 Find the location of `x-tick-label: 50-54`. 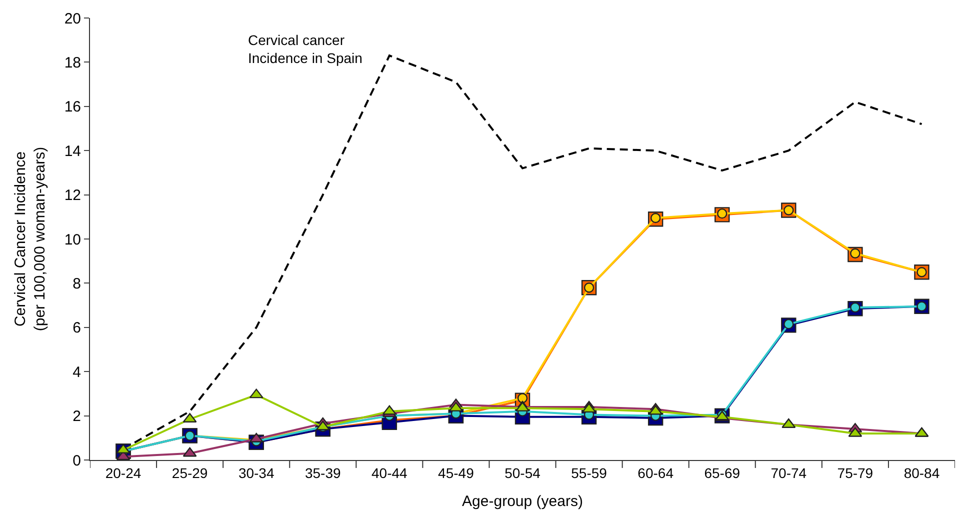

x-tick-label: 50-54 is located at coordinates (522, 472).